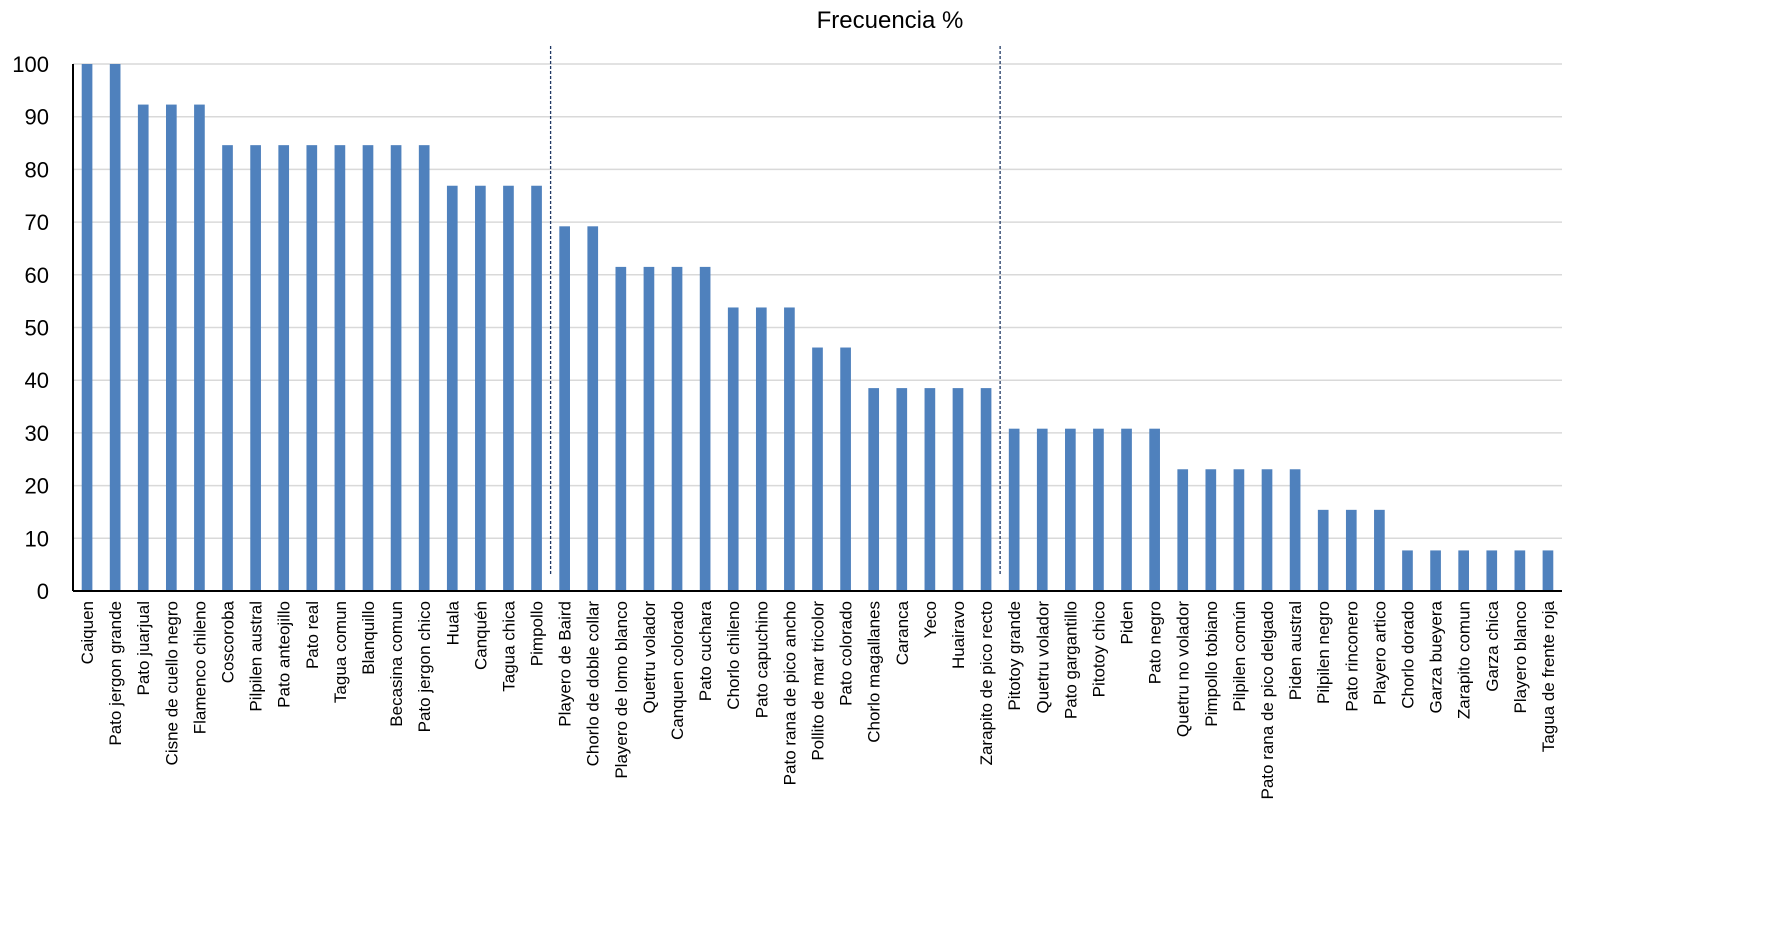  What do you see at coordinates (37, 169) in the screenshot?
I see `y-tick-label: 80` at bounding box center [37, 169].